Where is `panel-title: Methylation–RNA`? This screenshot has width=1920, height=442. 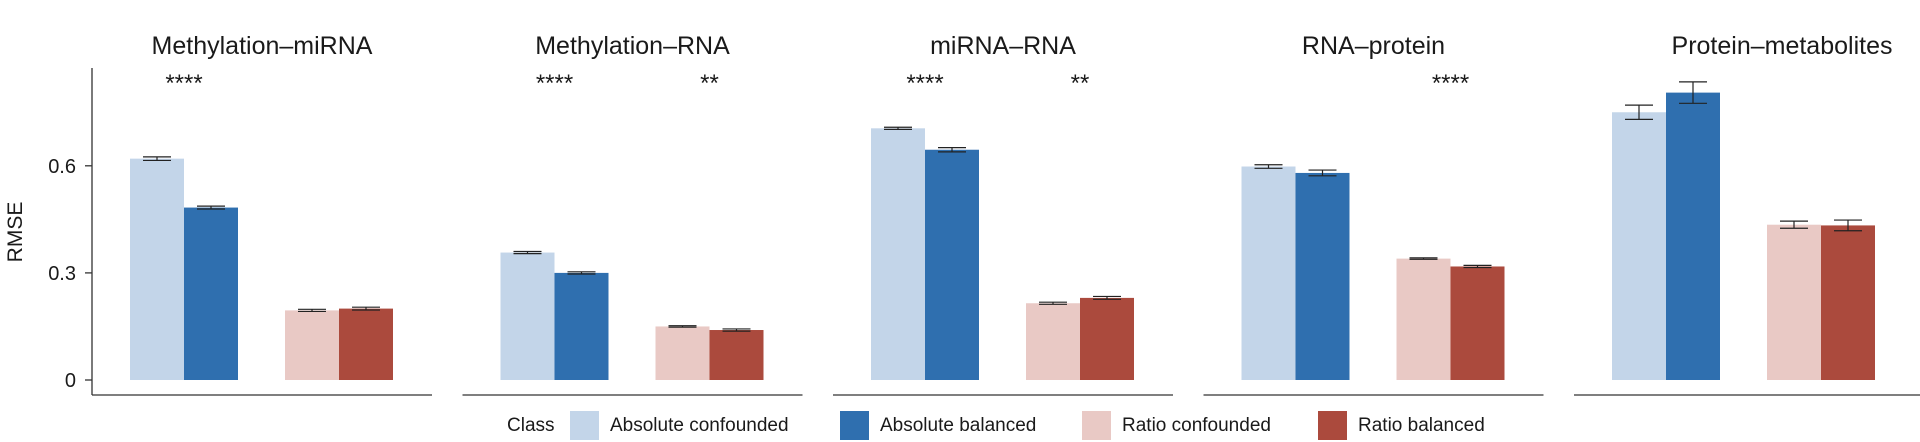 panel-title: Methylation–RNA is located at coordinates (632, 46).